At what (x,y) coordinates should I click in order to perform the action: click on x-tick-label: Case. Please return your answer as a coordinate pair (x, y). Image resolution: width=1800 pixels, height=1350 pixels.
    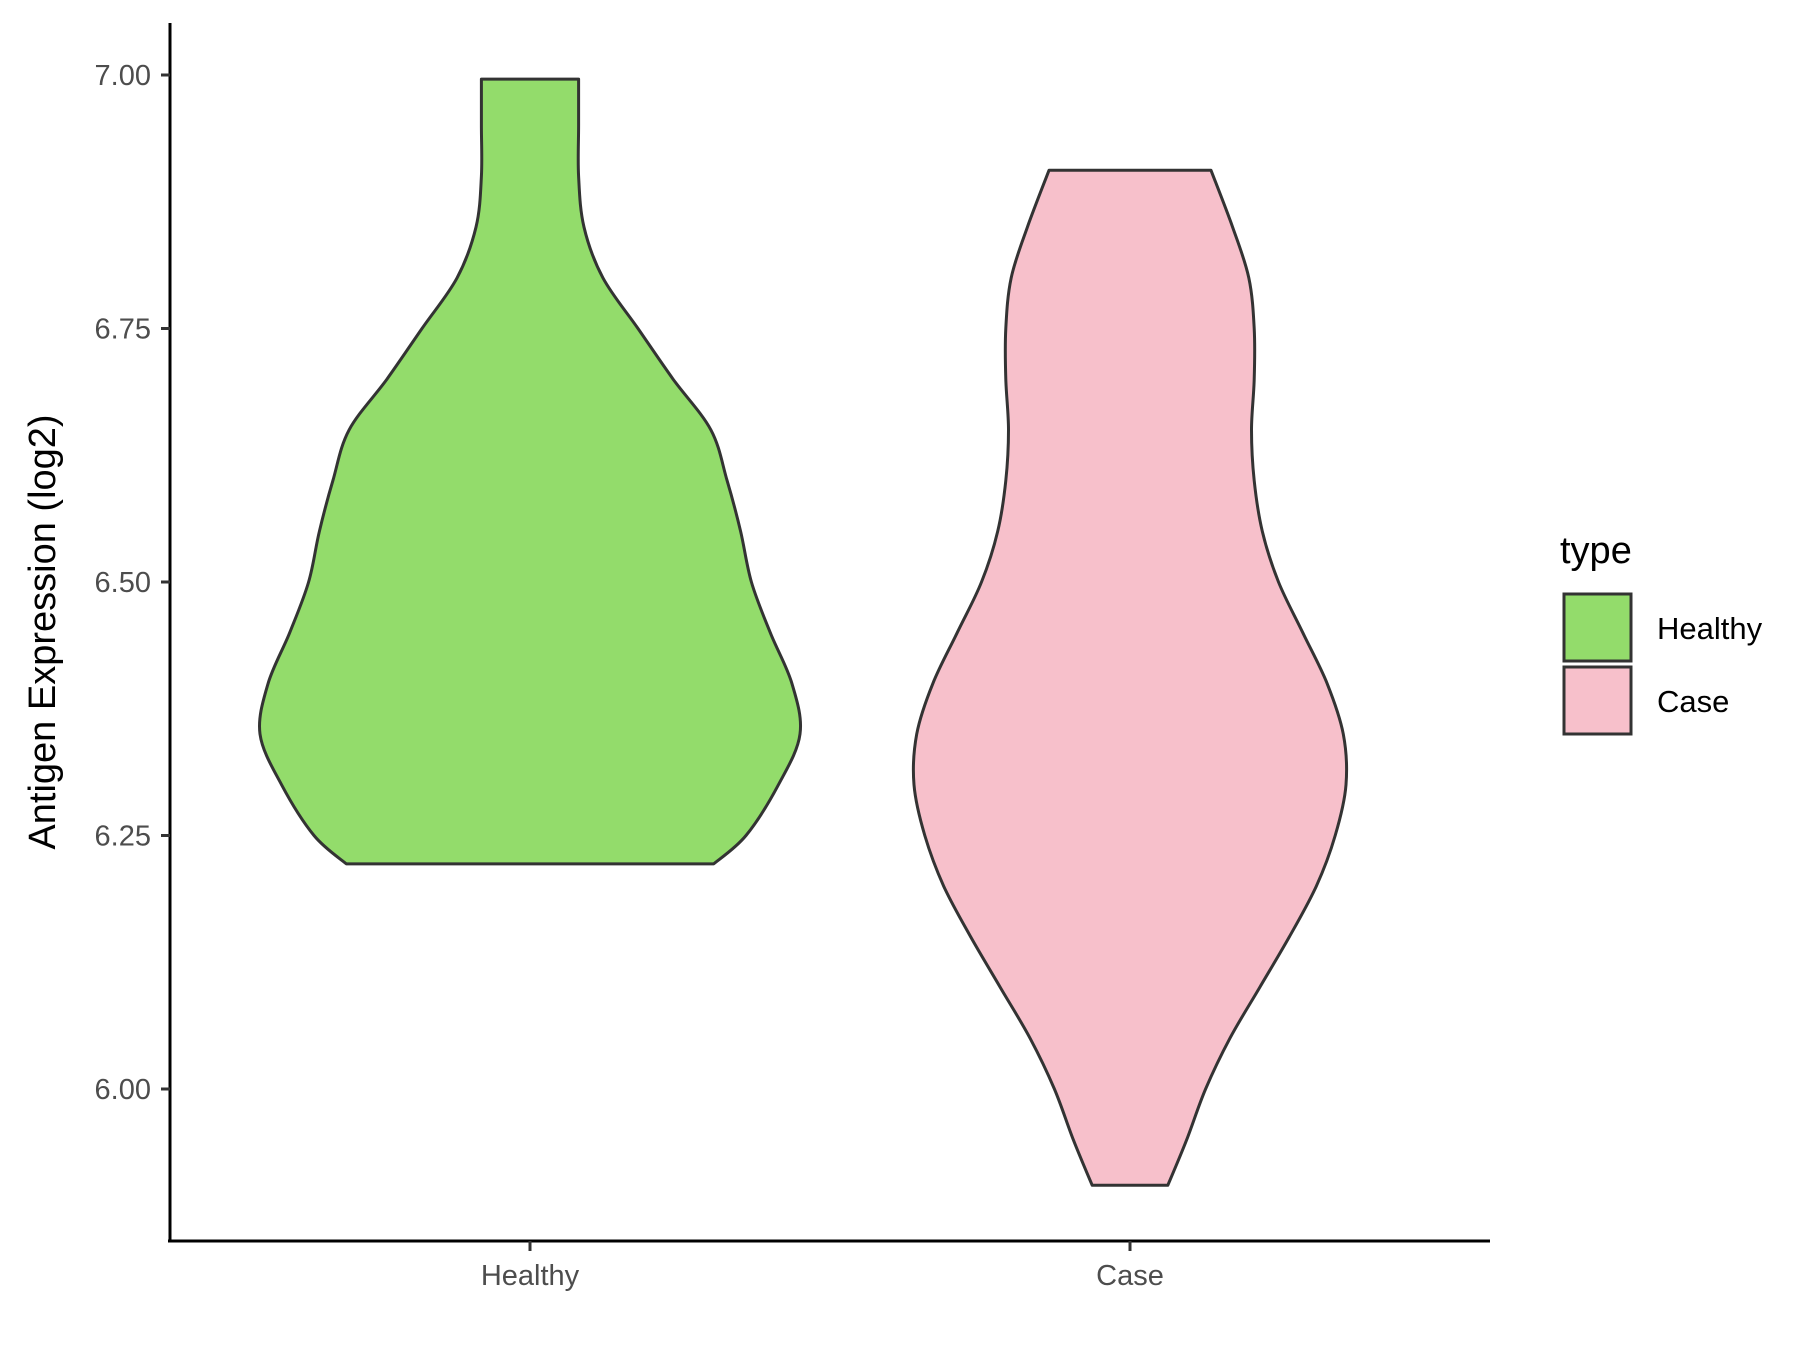
    Looking at the image, I should click on (1130, 1276).